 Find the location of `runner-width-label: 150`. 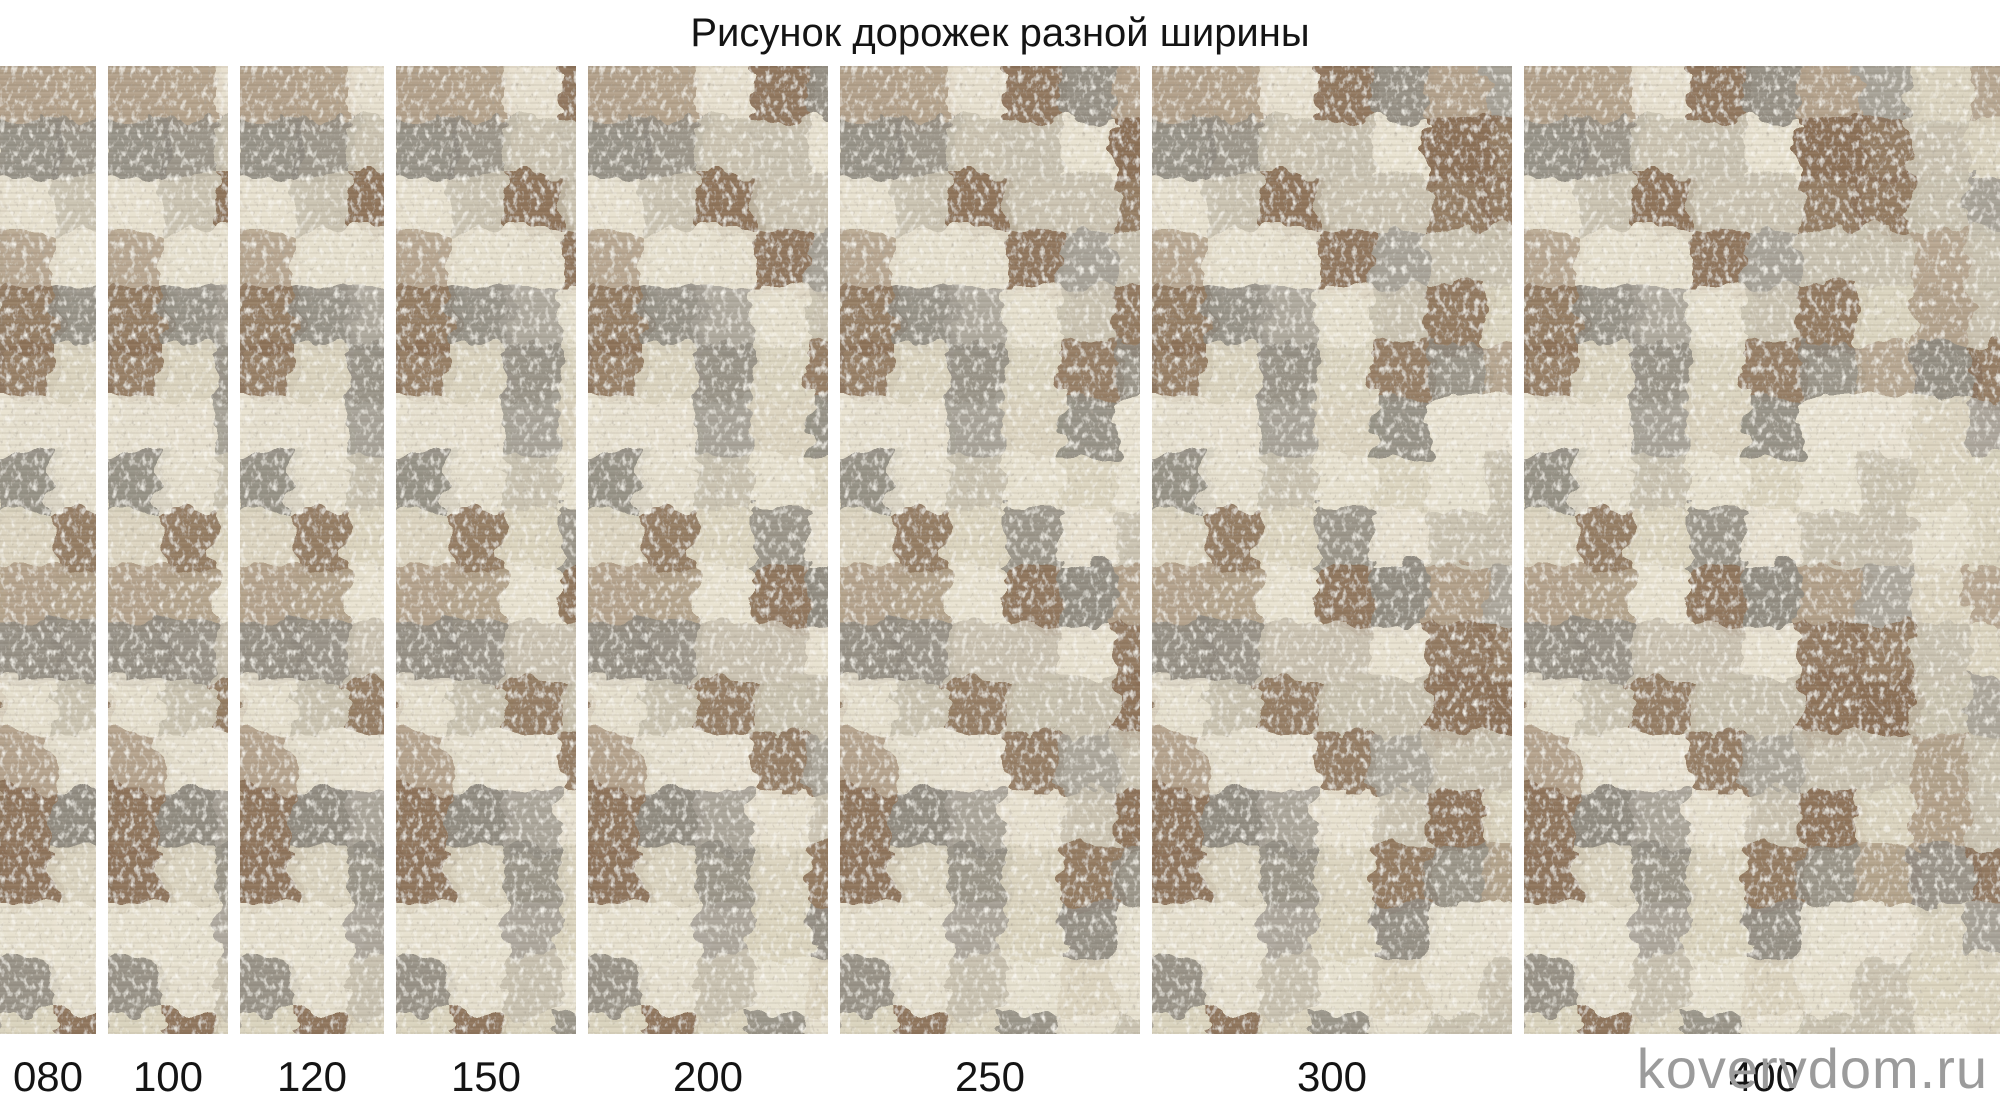

runner-width-label: 150 is located at coordinates (486, 1076).